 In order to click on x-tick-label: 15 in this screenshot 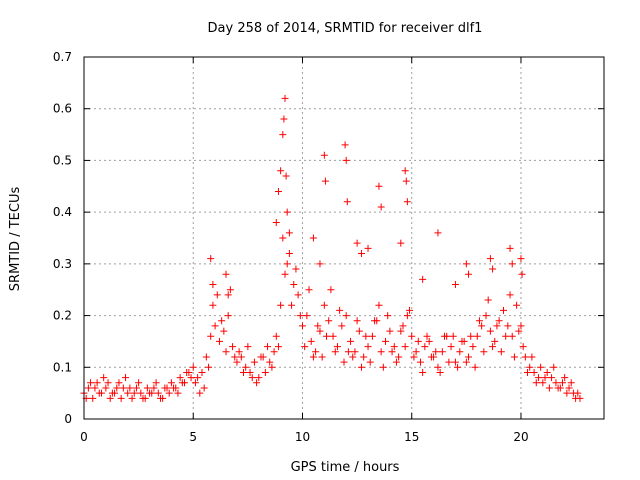, I will do `click(411, 437)`.